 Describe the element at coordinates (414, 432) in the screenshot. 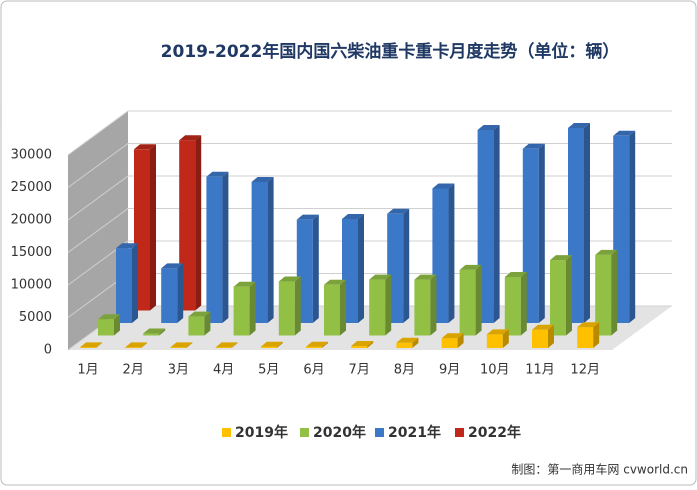

I see `legend-label: 2021年` at that location.